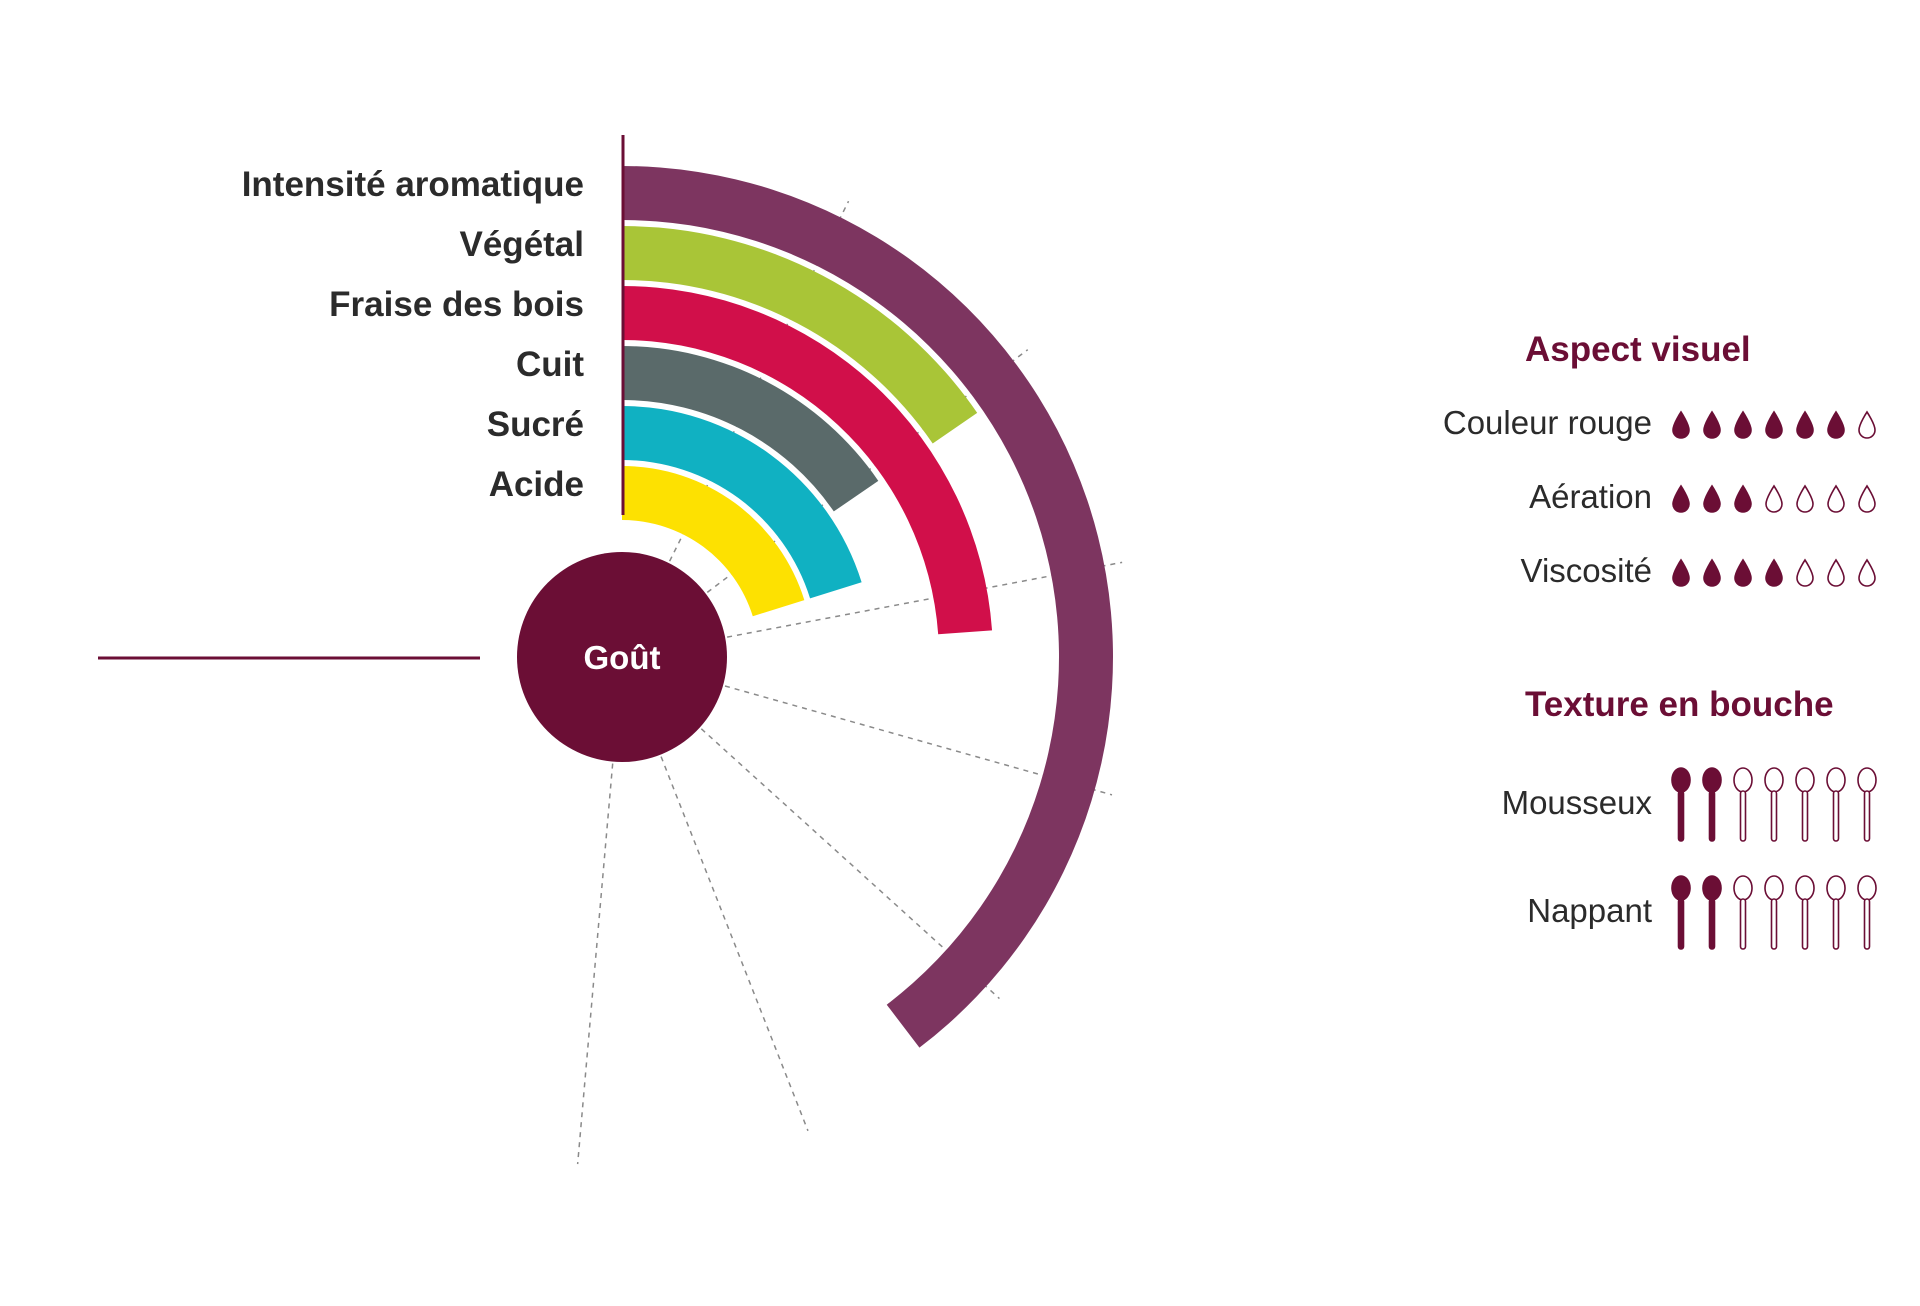 The width and height of the screenshot is (1920, 1306). I want to click on row-label: Viscosité, so click(1586, 570).